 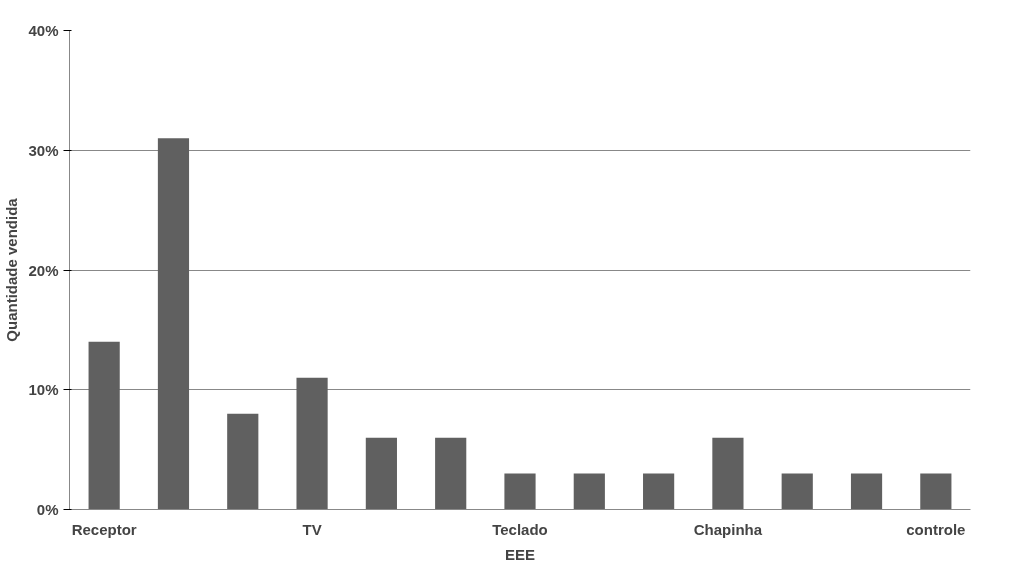 I want to click on y-tick-label: 10%, so click(x=43, y=390).